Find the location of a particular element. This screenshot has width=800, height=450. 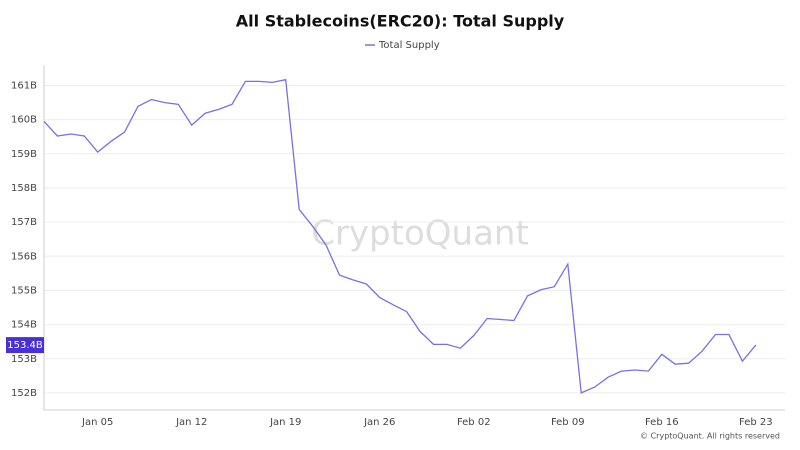

footer: © CryptoQuant. All rights reserved is located at coordinates (710, 436).